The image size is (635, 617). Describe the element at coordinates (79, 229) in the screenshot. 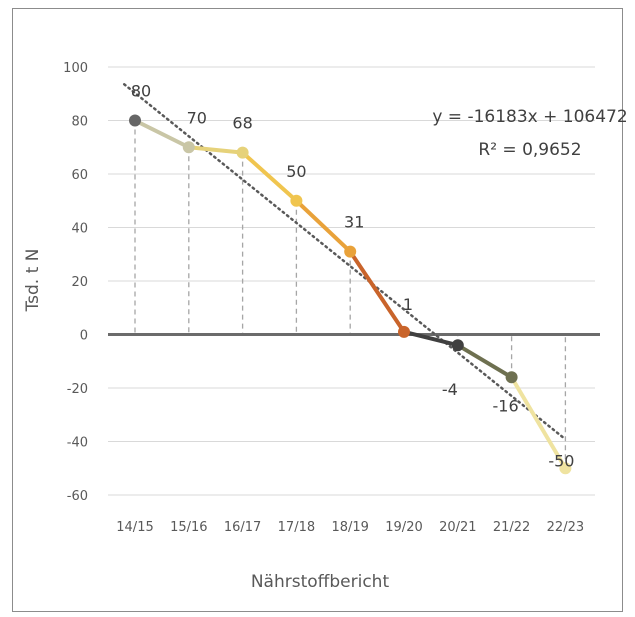

I see `y-tick-label: 40` at that location.